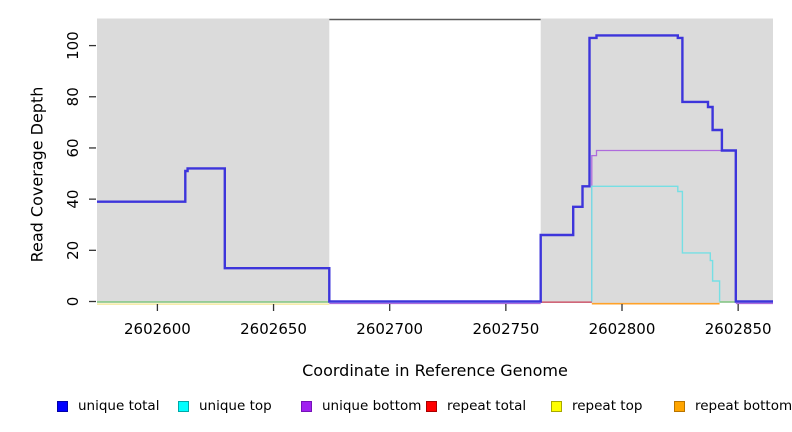  What do you see at coordinates (62, 406) in the screenshot?
I see `legend-swatch-unique-total` at bounding box center [62, 406].